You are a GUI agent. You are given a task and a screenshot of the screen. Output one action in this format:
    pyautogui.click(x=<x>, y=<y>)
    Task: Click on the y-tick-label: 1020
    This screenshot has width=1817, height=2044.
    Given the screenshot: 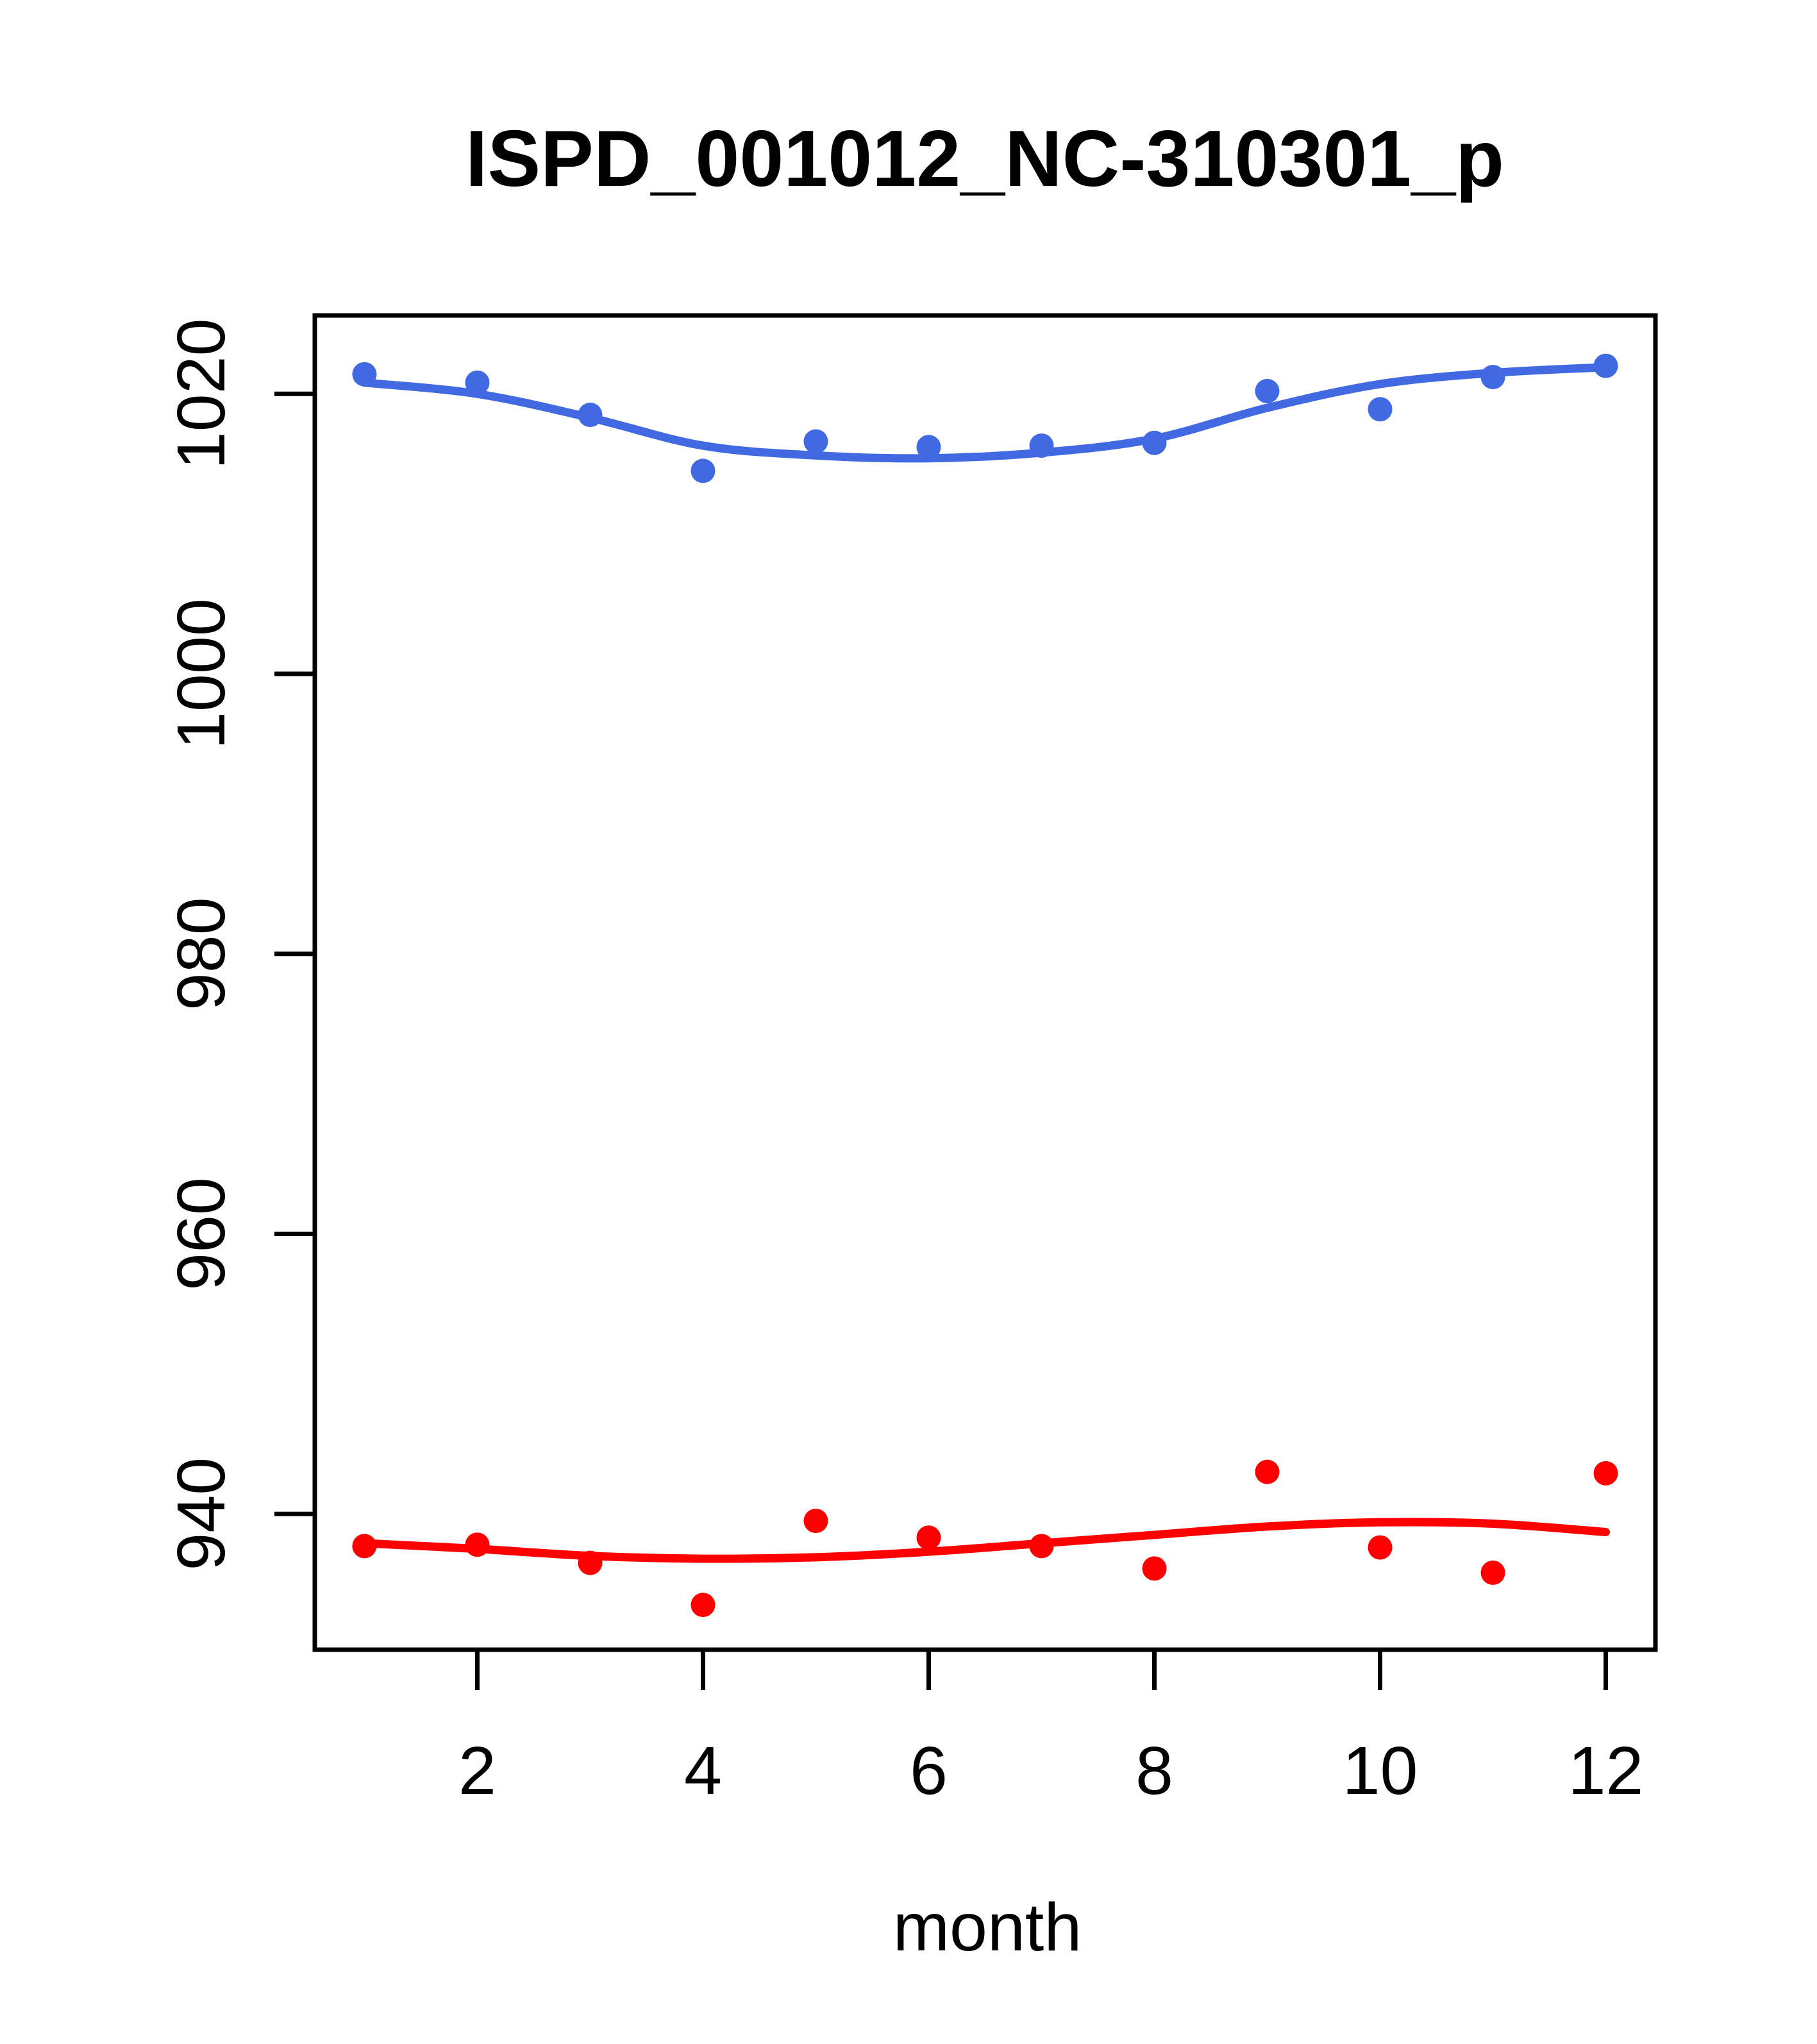 What is the action you would take?
    pyautogui.click(x=201, y=394)
    